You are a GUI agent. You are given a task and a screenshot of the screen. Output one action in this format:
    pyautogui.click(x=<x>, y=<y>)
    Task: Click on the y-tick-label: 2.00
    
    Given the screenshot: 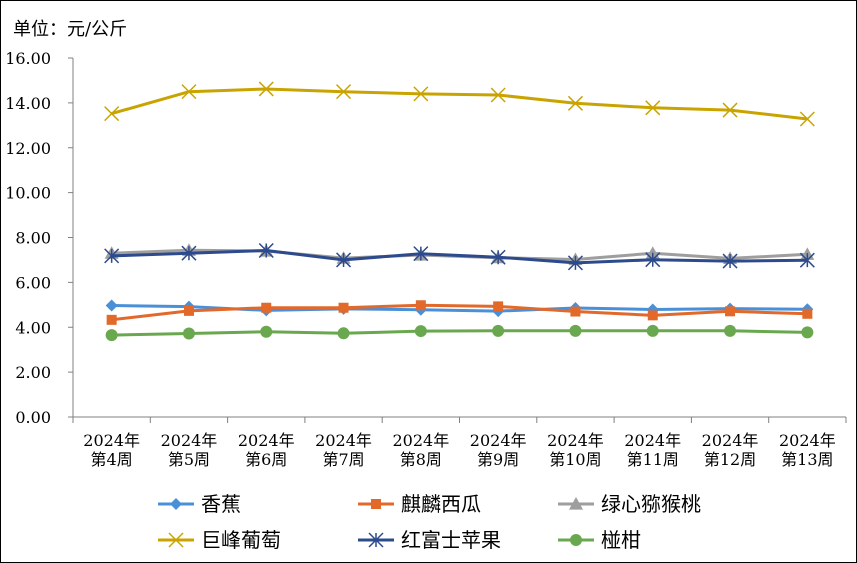 What is the action you would take?
    pyautogui.click(x=33, y=372)
    